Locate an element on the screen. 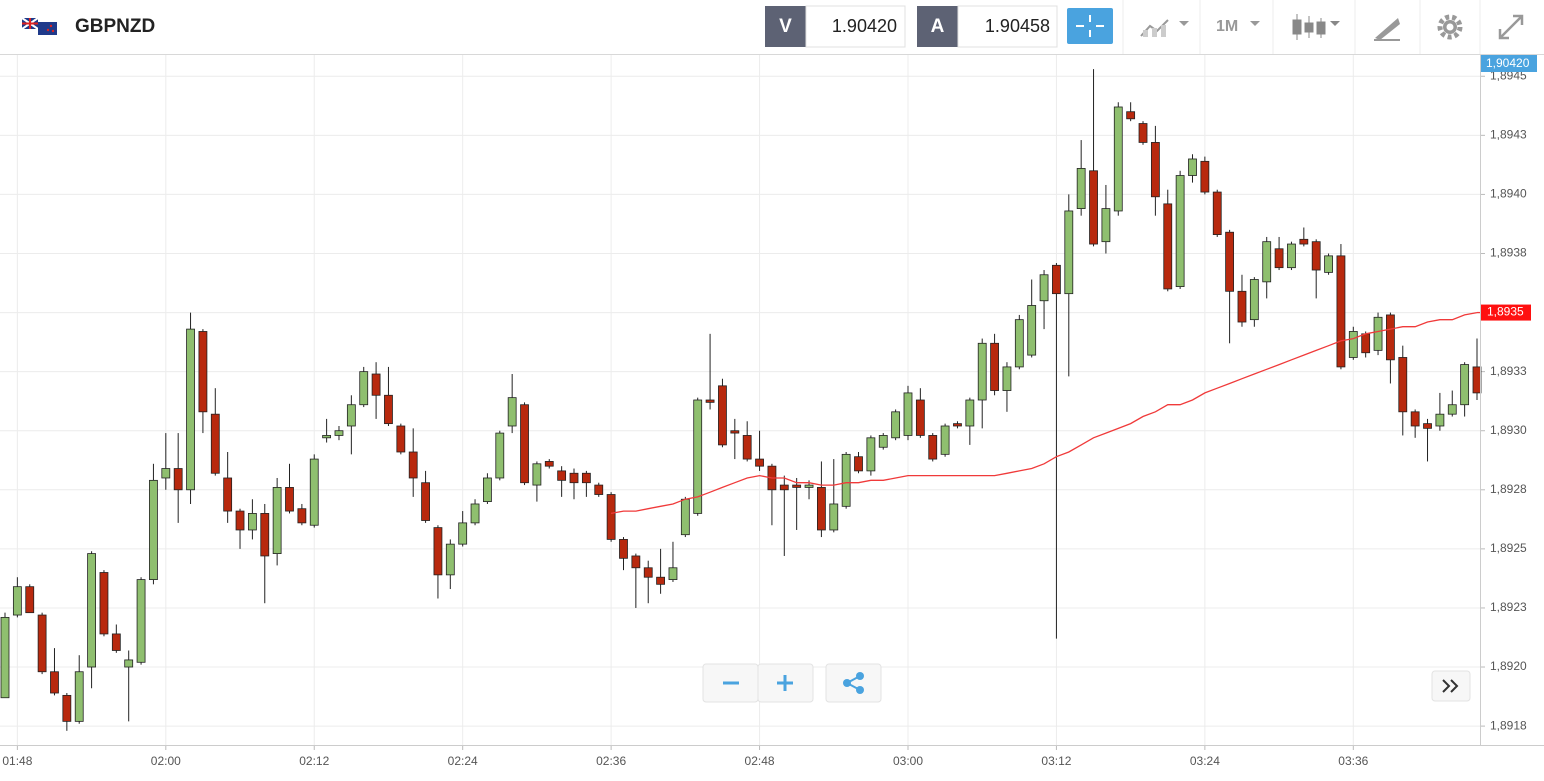  crosshair-button is located at coordinates (1090, 26).